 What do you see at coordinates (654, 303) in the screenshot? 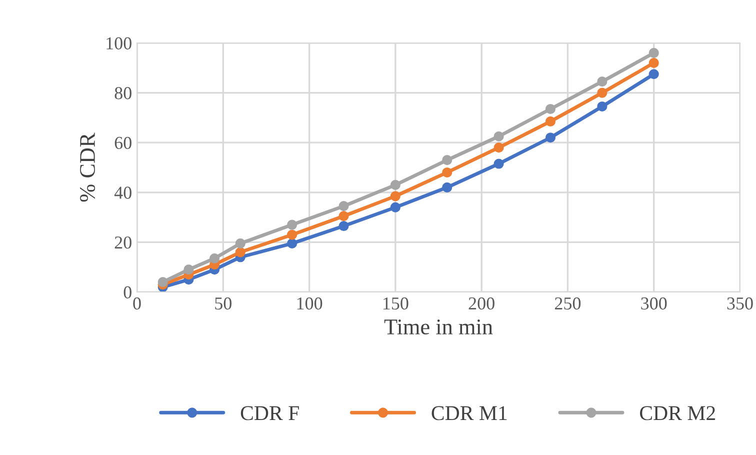
I see `x-tick-label: 300` at bounding box center [654, 303].